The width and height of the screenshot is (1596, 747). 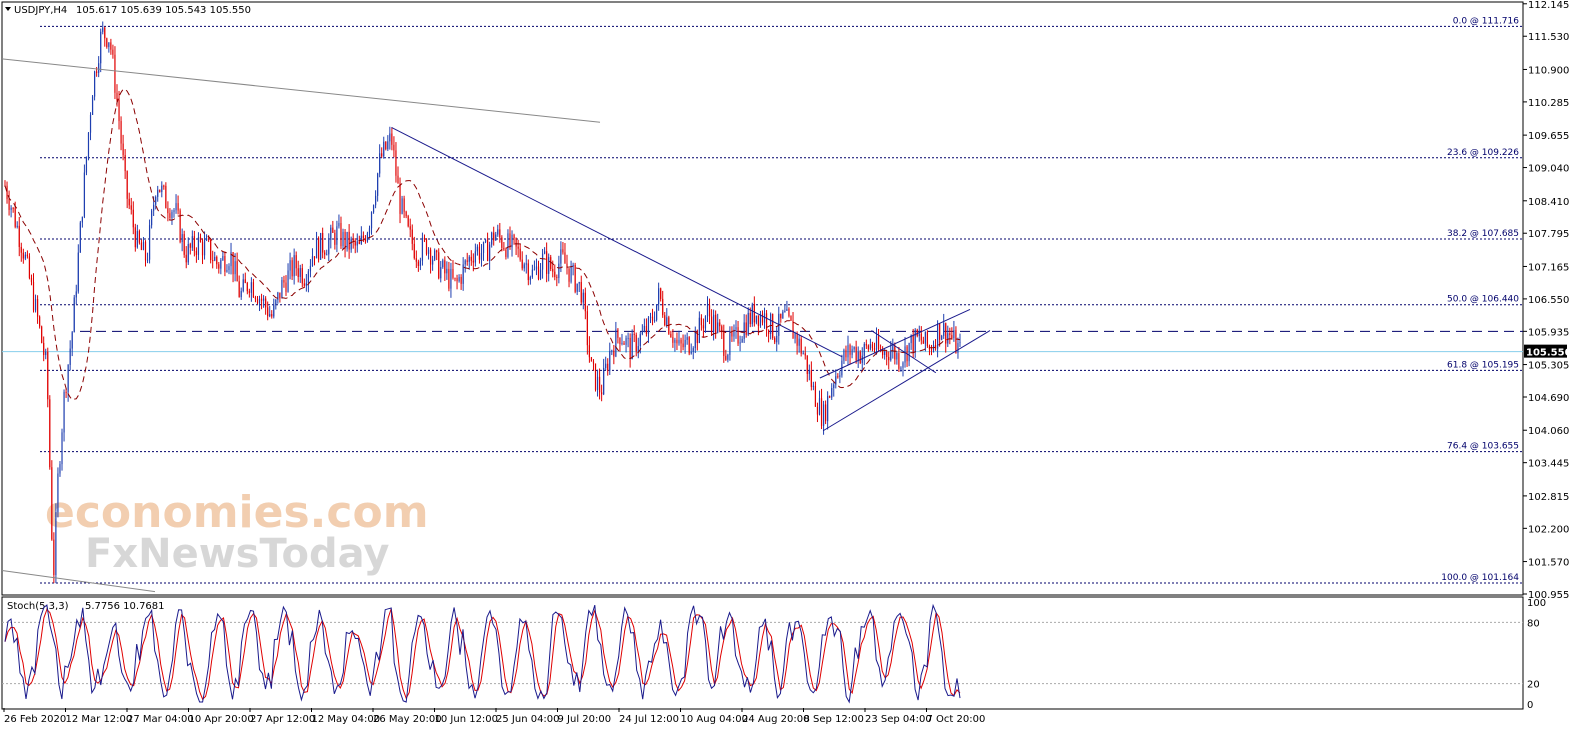 What do you see at coordinates (1548, 497) in the screenshot?
I see `price-tick-label: 102.815` at bounding box center [1548, 497].